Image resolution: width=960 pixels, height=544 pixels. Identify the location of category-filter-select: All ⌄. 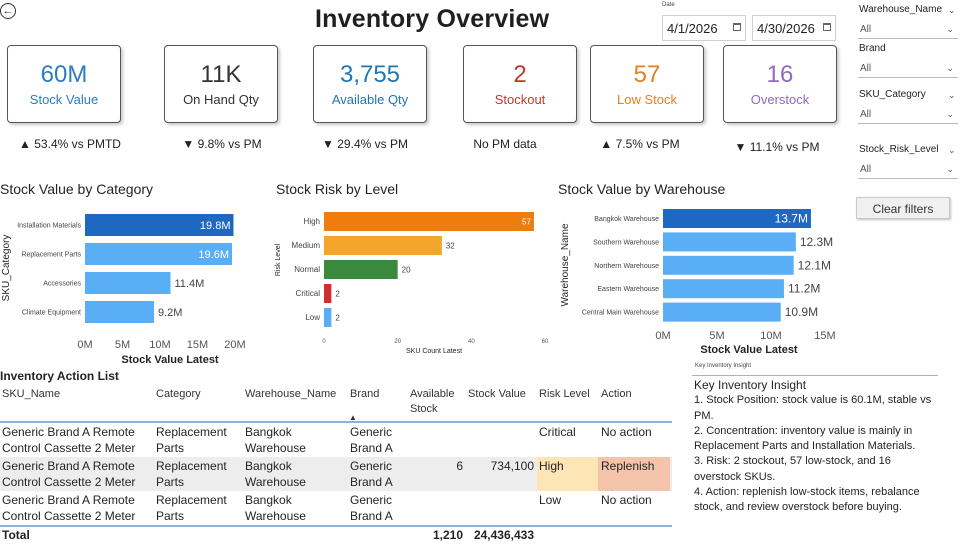
(908, 115).